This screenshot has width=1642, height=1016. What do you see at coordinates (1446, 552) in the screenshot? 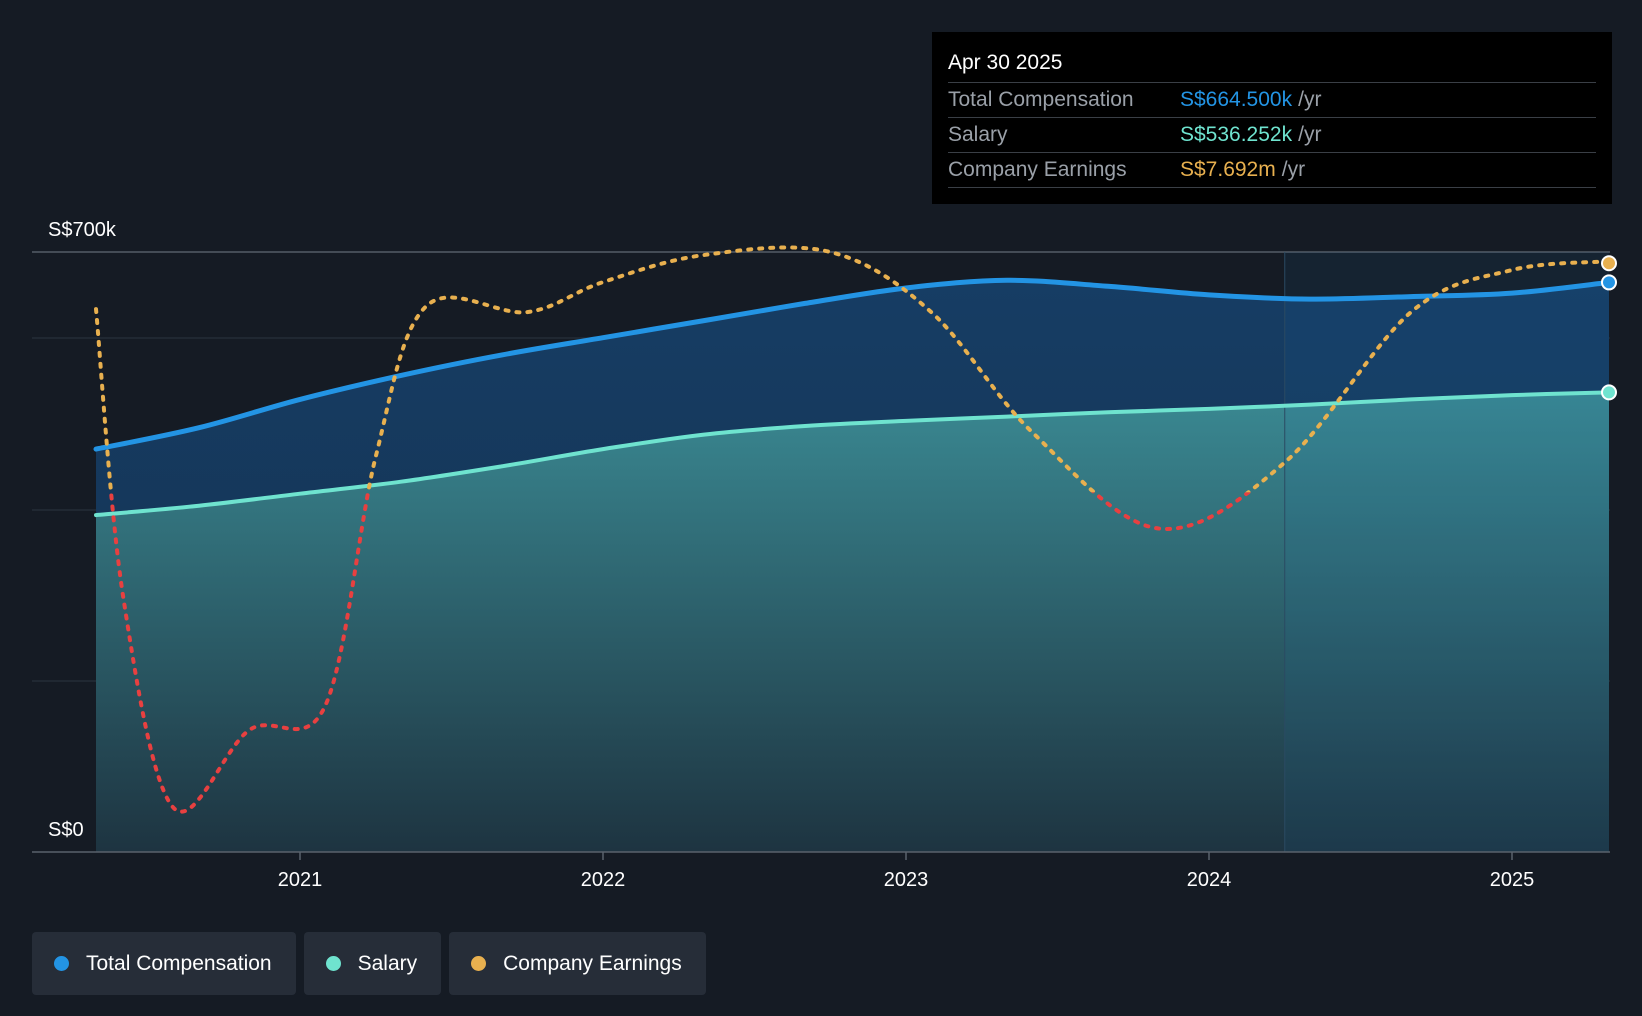
I see `recent-period-shade` at bounding box center [1446, 552].